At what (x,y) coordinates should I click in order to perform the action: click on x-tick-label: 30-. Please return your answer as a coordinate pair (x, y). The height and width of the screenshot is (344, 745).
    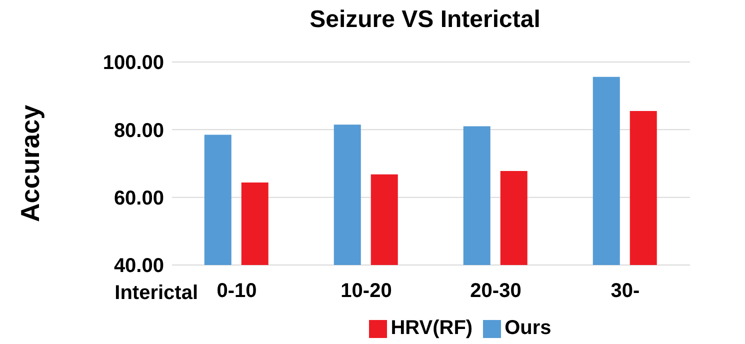
    Looking at the image, I should click on (625, 291).